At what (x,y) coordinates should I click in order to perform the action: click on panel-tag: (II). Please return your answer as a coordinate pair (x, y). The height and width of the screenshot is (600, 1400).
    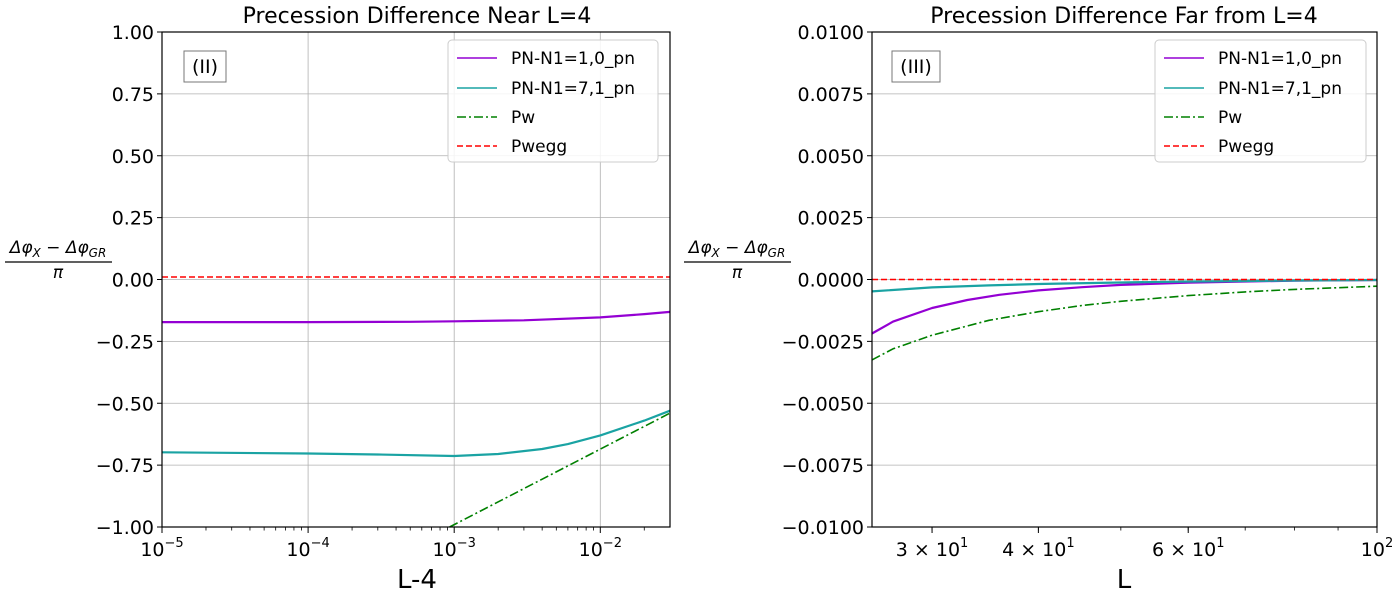
    Looking at the image, I should click on (205, 66).